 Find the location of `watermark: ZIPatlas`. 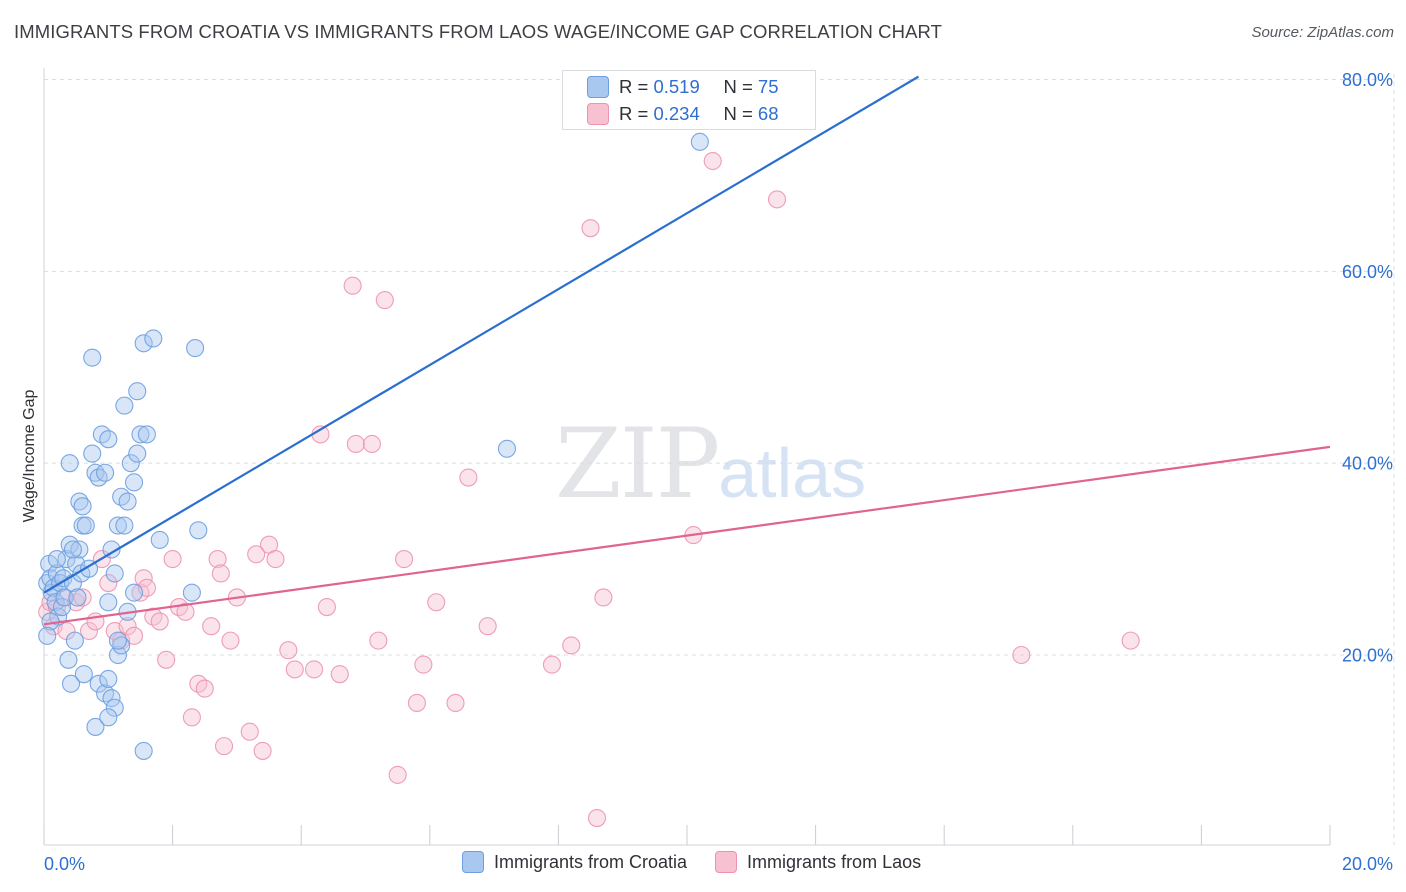

watermark: ZIPatlas is located at coordinates (710, 464).